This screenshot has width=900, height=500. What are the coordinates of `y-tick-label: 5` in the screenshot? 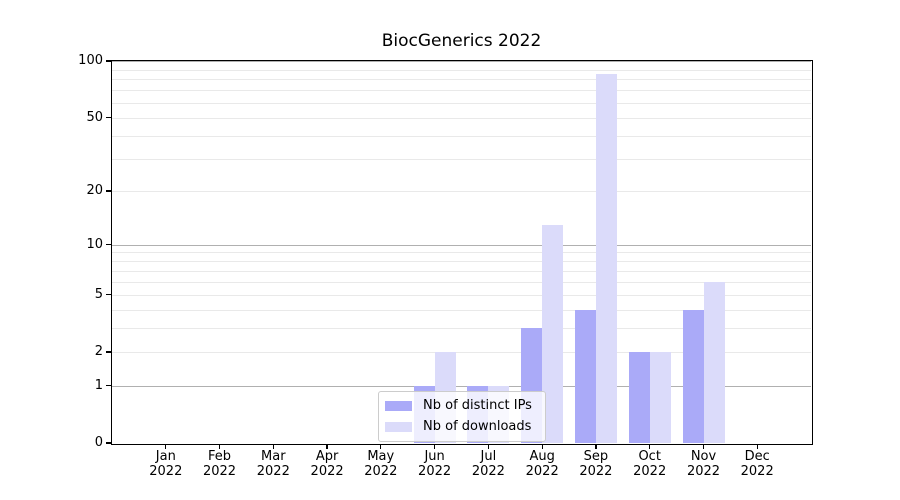 It's located at (98, 294).